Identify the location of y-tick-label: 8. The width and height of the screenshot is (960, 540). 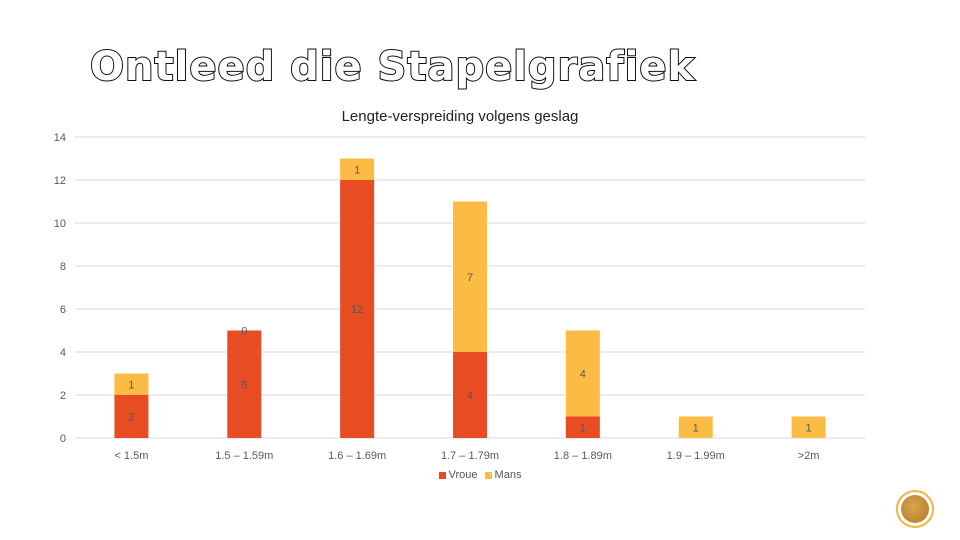
(63, 267).